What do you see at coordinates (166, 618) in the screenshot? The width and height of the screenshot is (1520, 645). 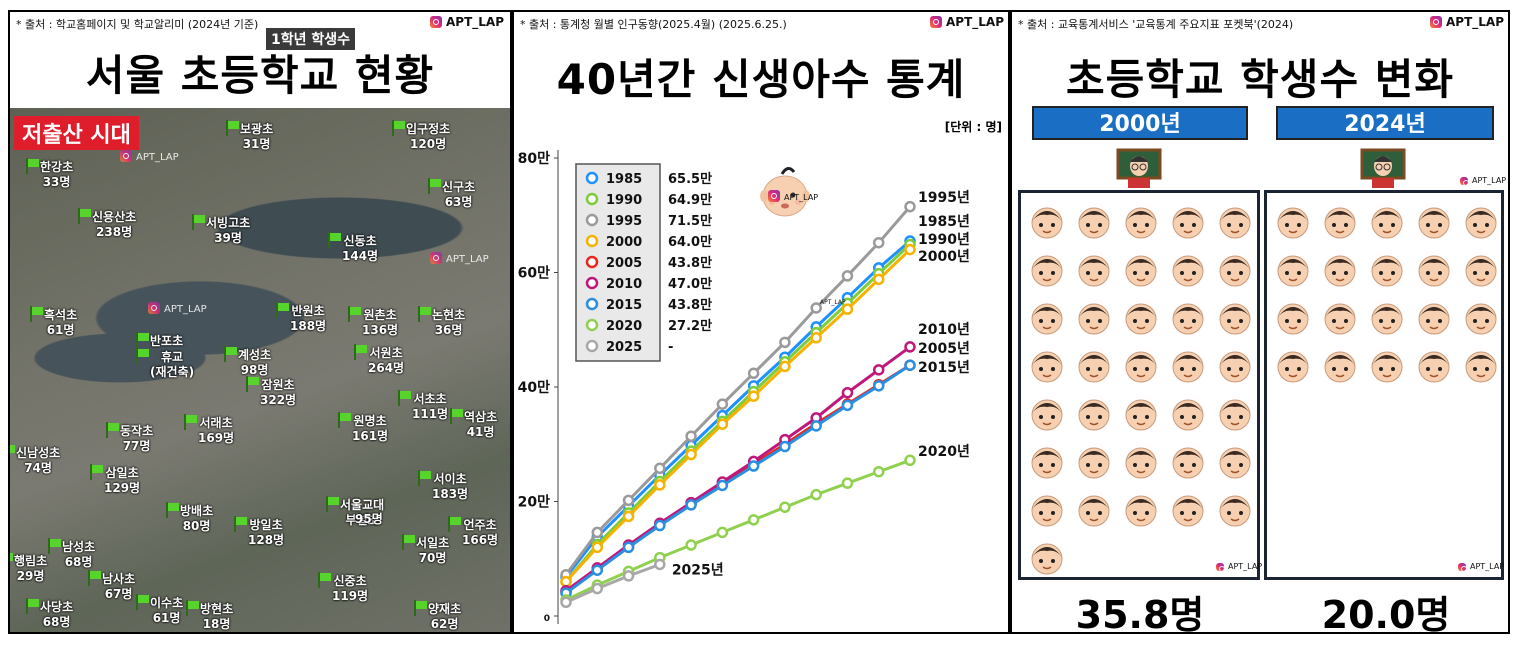 I see `school-count: 61명` at bounding box center [166, 618].